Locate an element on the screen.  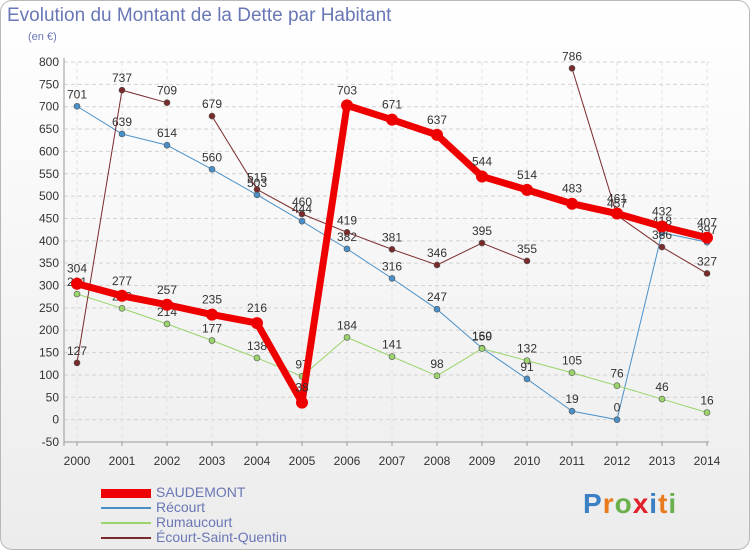
y-tick-label: 700 is located at coordinates (49, 107).